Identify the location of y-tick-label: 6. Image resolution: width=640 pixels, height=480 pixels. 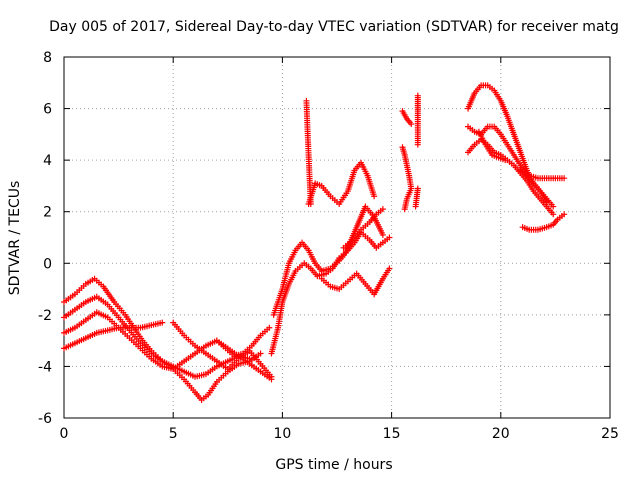
(47, 110).